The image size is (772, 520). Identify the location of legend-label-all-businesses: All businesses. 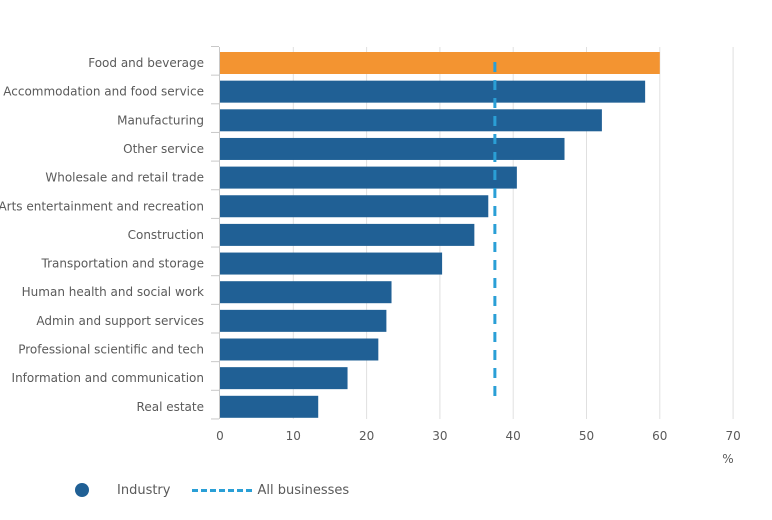
(303, 490).